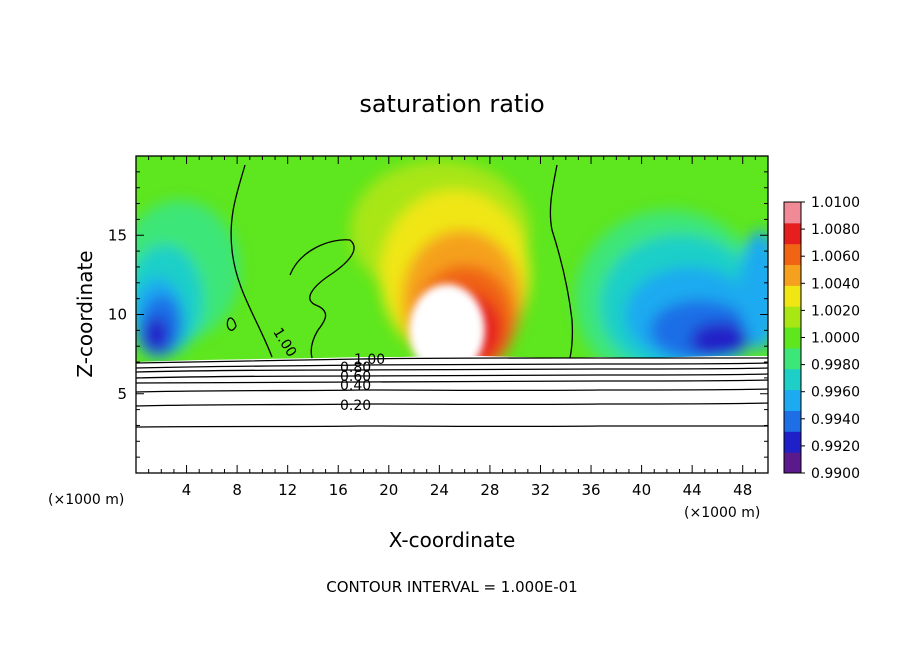 The width and height of the screenshot is (904, 654). I want to click on colorbar-label: 0.9980, so click(835, 366).